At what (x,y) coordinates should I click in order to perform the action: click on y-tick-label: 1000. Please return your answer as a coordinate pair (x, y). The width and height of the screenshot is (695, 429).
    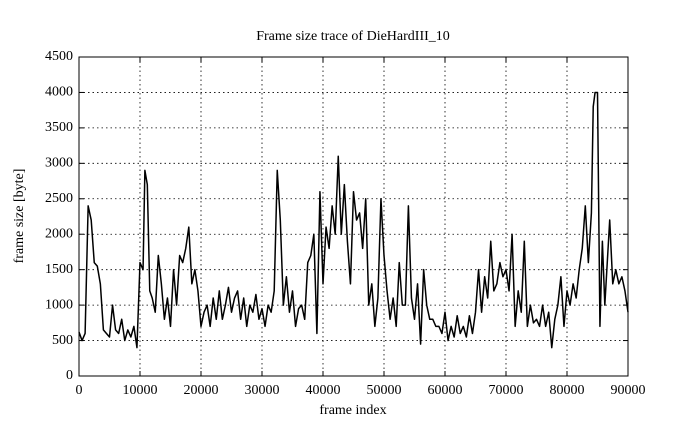
    Looking at the image, I should click on (59, 304).